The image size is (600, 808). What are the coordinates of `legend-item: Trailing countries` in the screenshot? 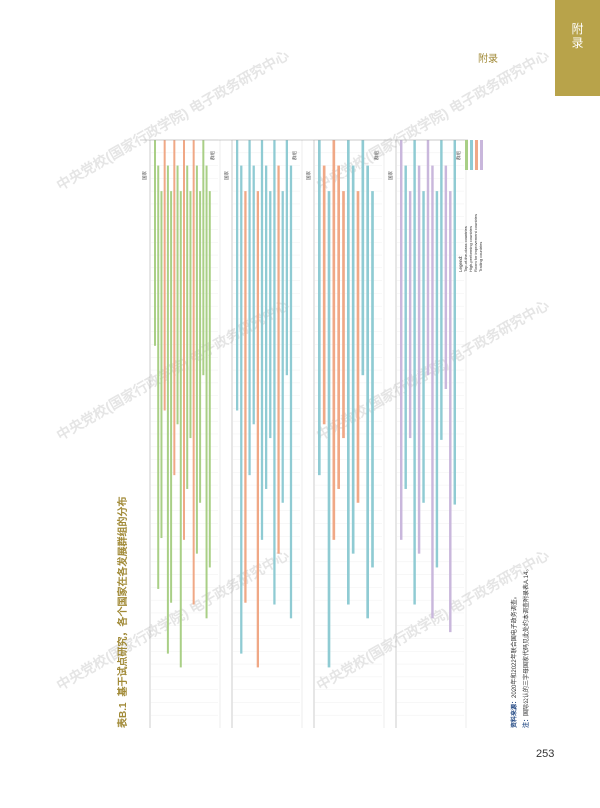 It's located at (480, 257).